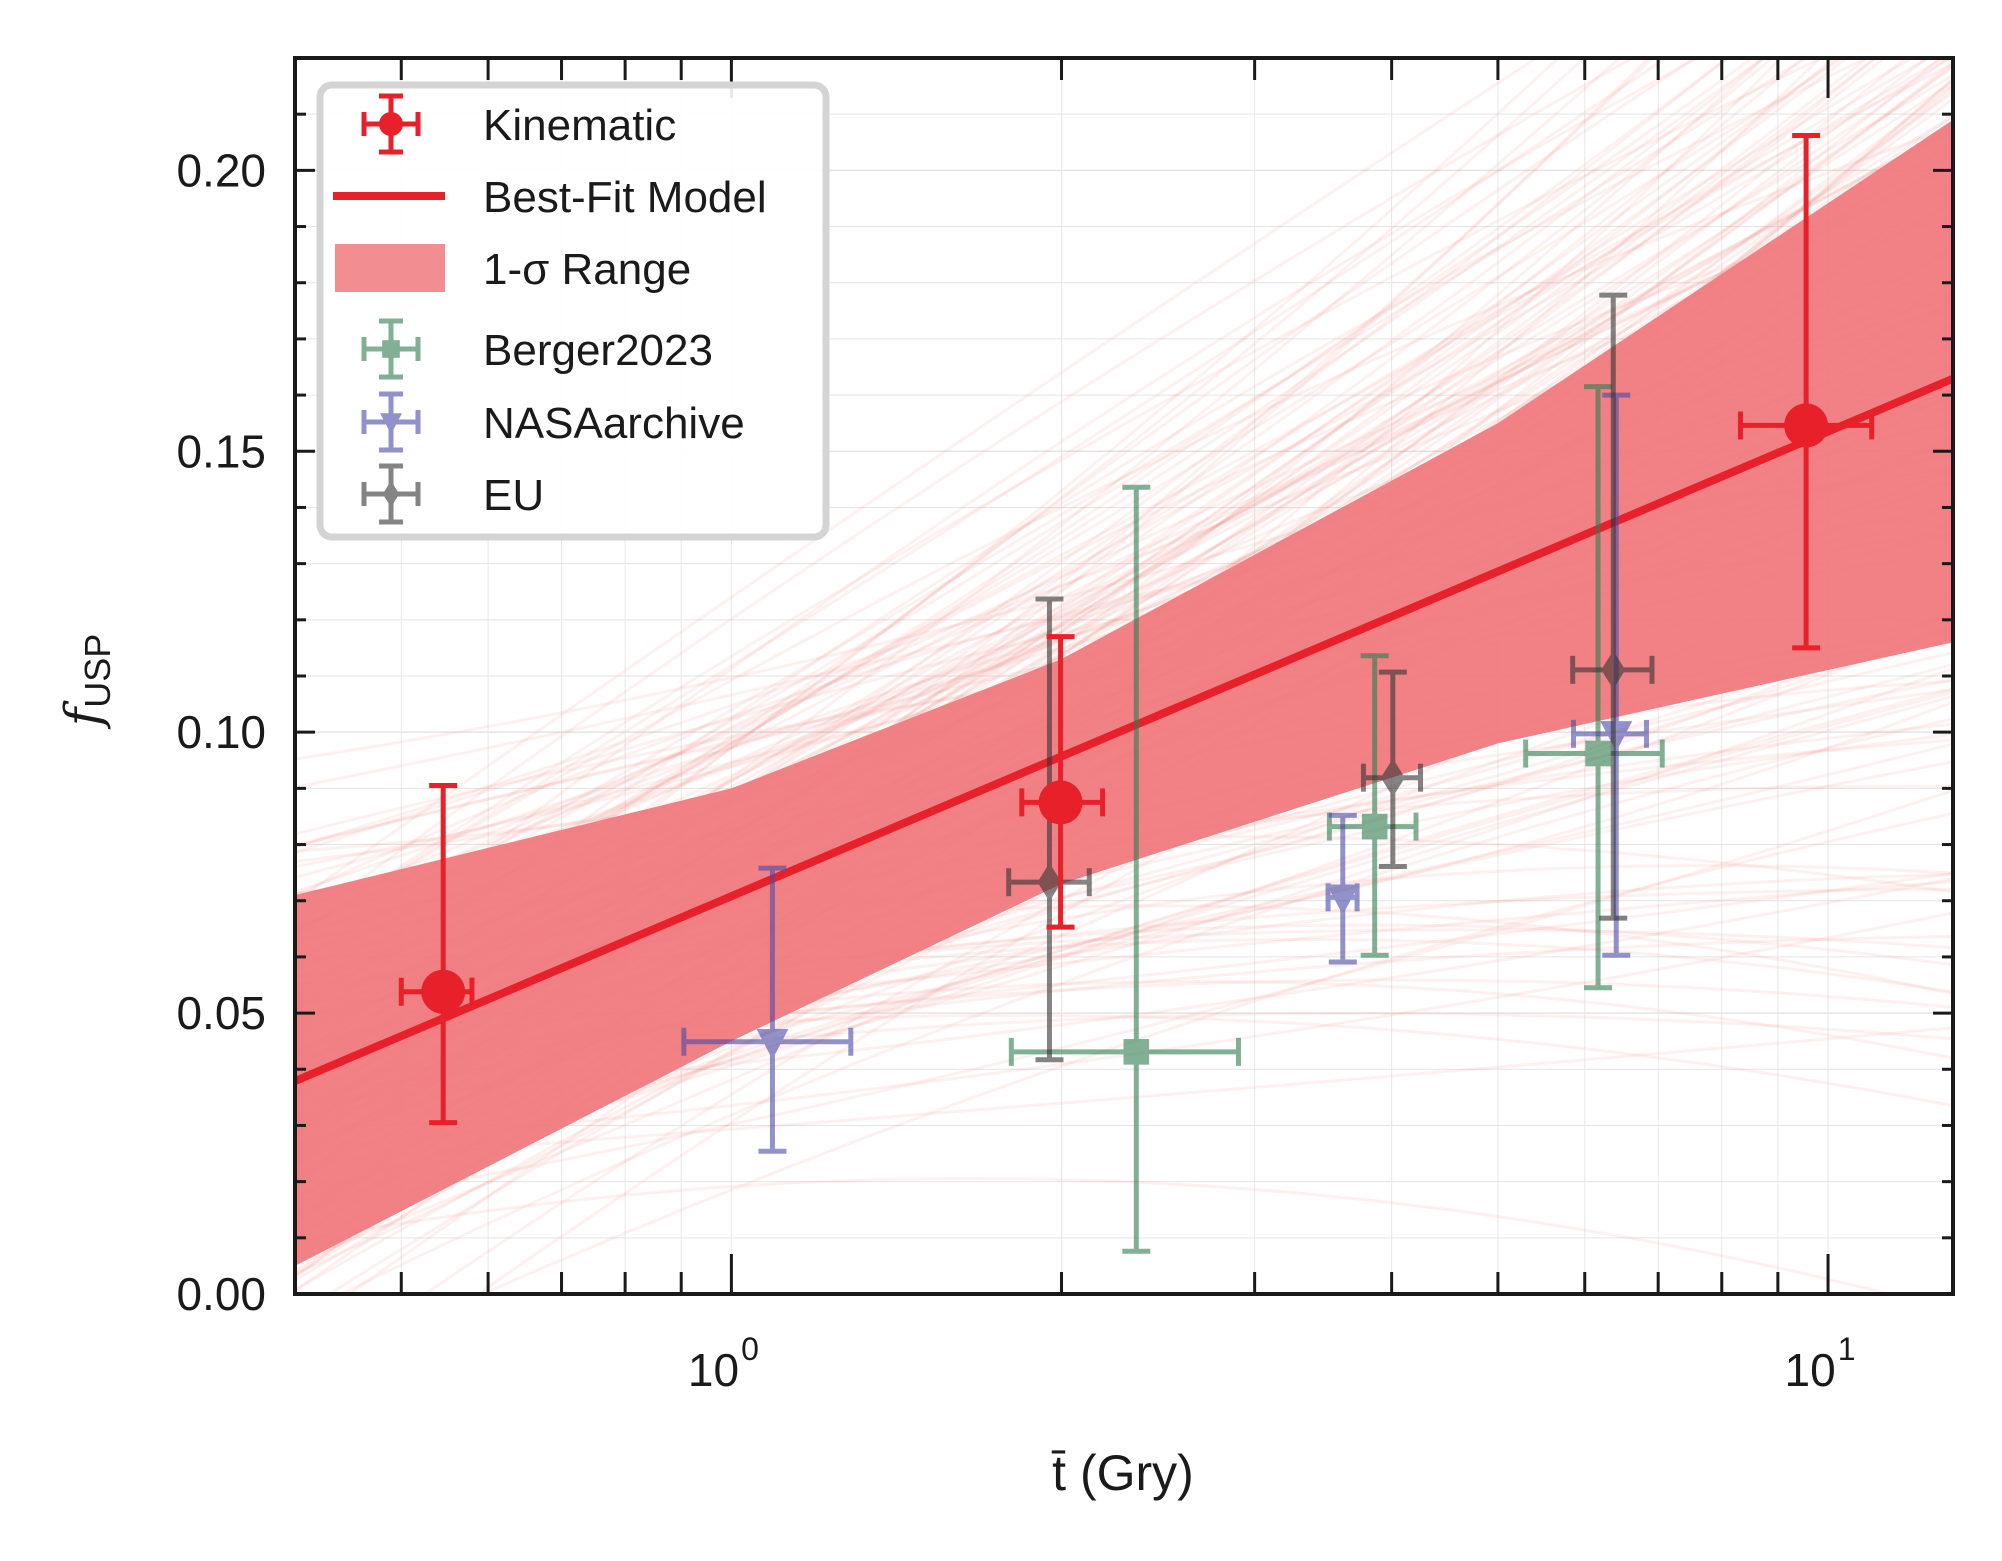 This screenshot has width=2002, height=1561. Describe the element at coordinates (1123, 1473) in the screenshot. I see `x-axis-label: t̄ (Gry)` at that location.